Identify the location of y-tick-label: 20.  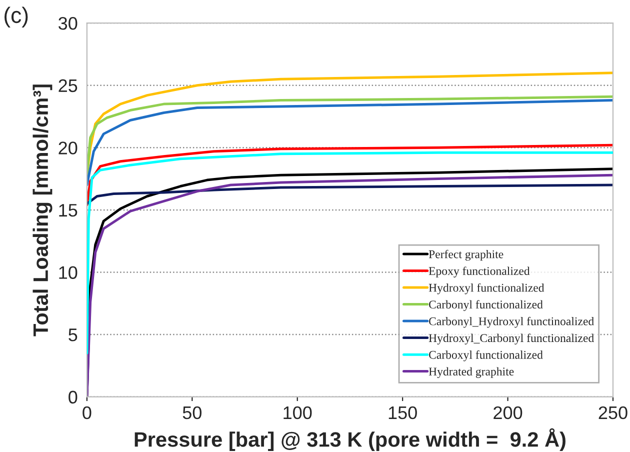
(68, 148).